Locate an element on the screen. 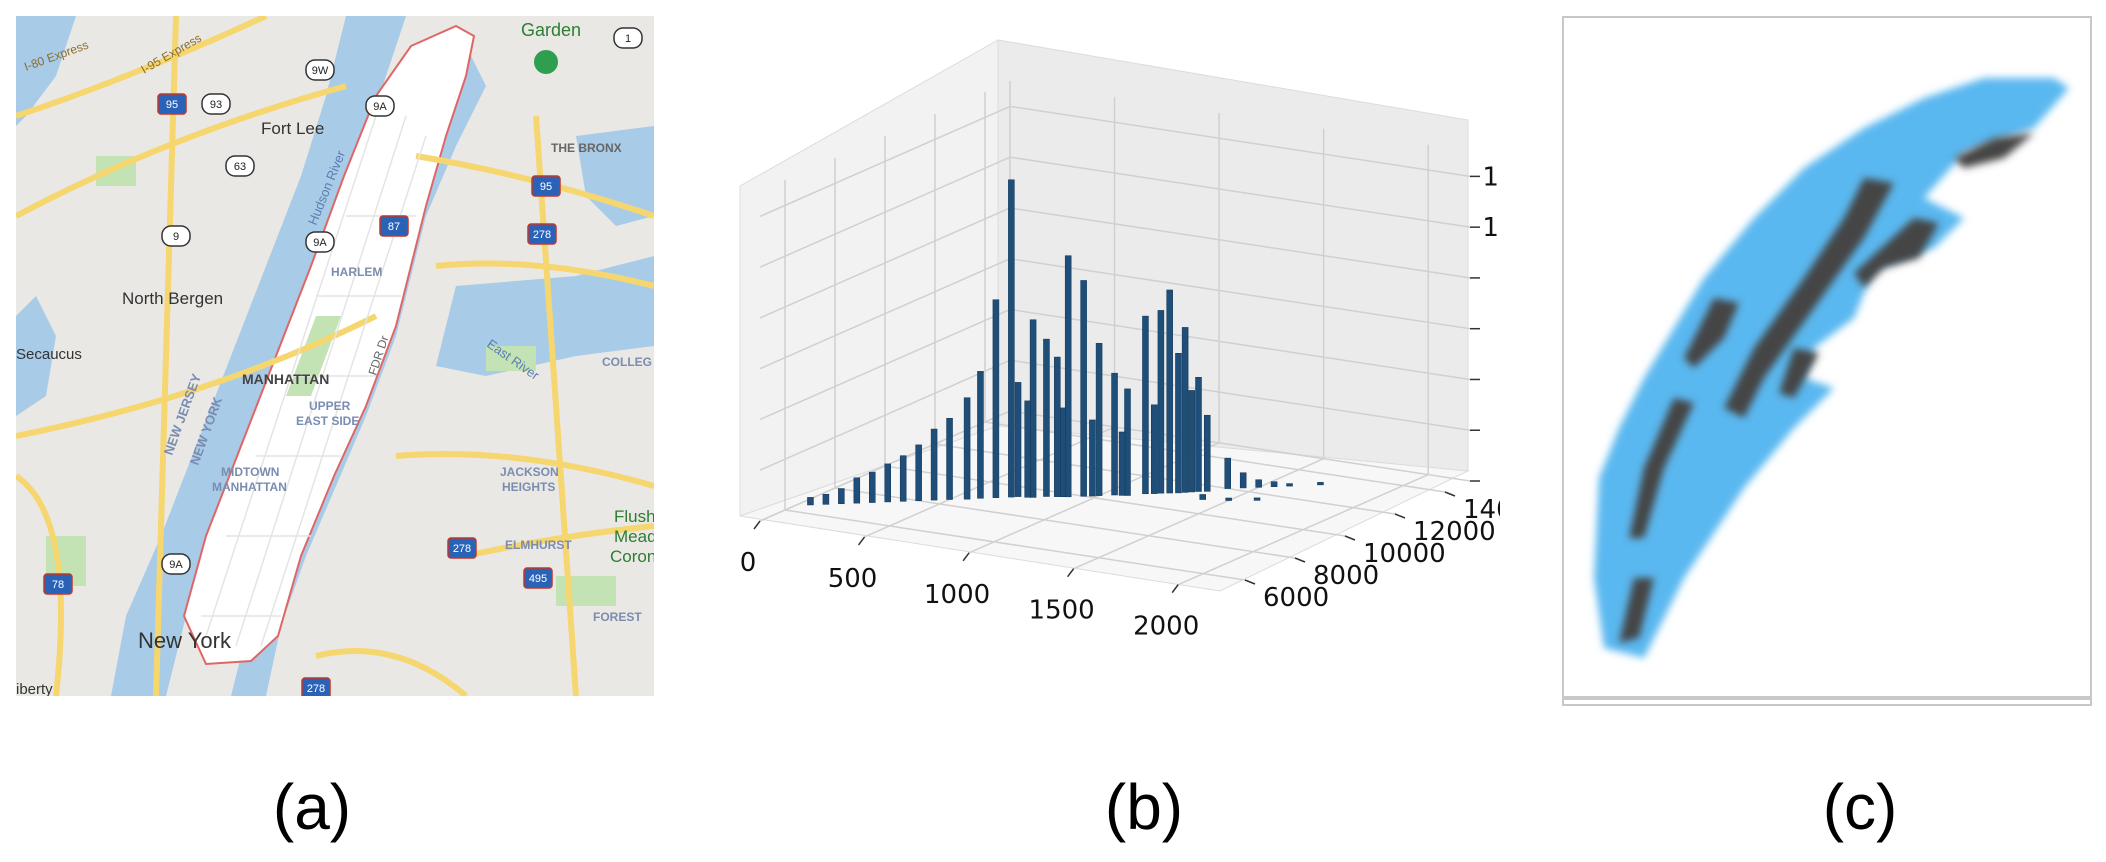 This screenshot has height=862, width=2106. svg-text: 1 is located at coordinates (628, 39).